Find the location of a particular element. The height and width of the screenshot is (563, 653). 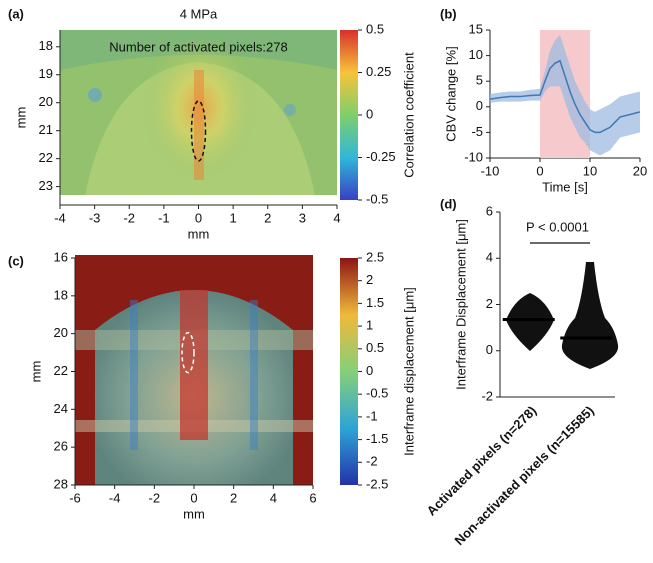

y-axis-label: Interframe Displacement [μm] is located at coordinates (460, 304).